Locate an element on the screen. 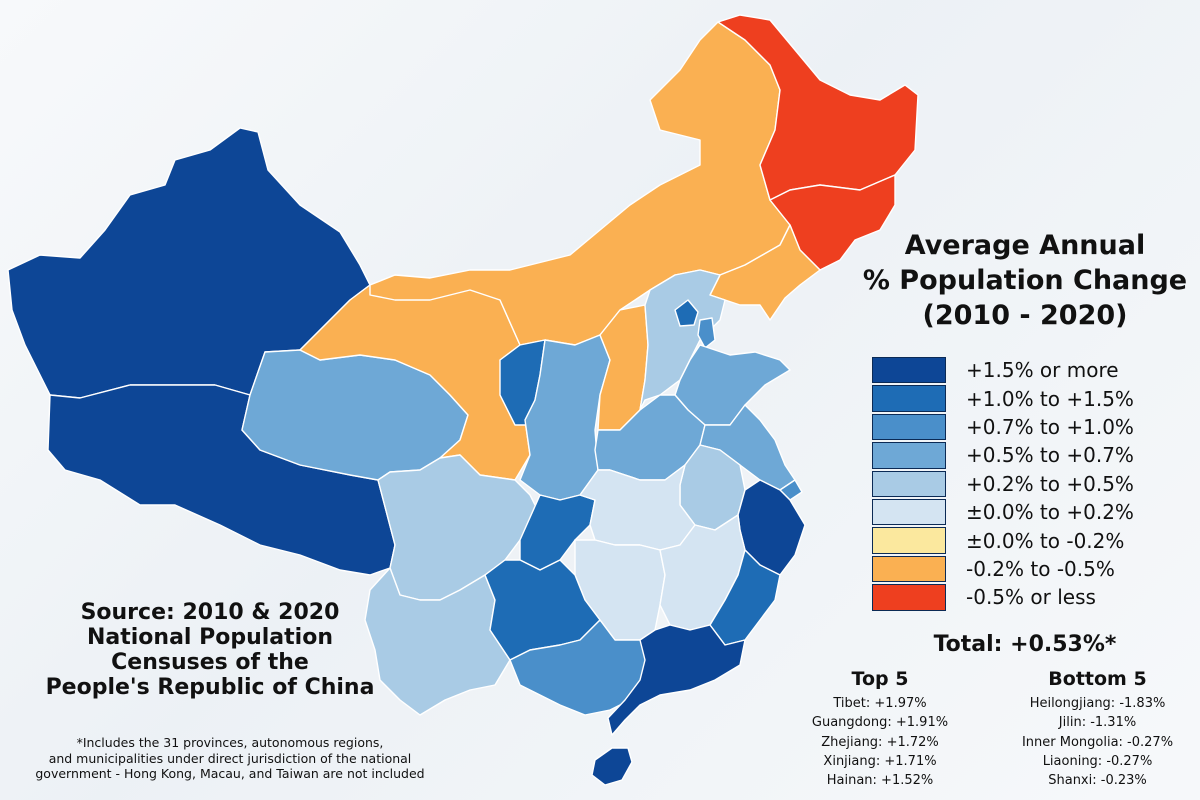 The width and height of the screenshot is (1200, 800). top-5-item: Xinjiang: +1.71% is located at coordinates (880, 761).